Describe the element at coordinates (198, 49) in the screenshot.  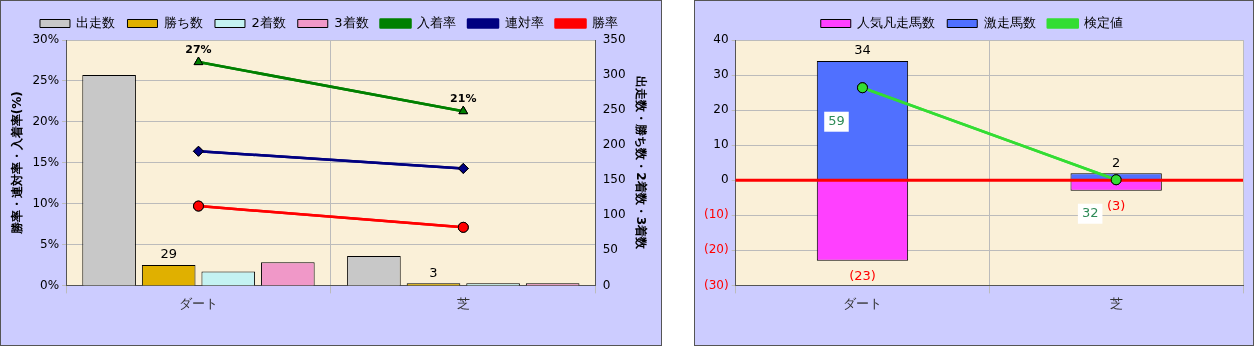
I see `data-label: 27%` at that location.